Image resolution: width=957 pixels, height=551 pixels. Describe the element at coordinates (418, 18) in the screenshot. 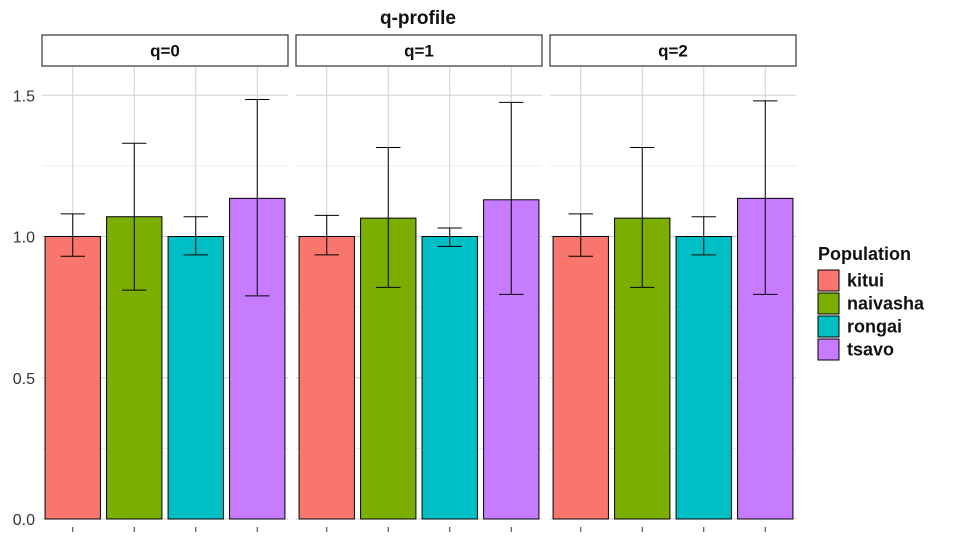

I see `chart-title: q-profile` at that location.